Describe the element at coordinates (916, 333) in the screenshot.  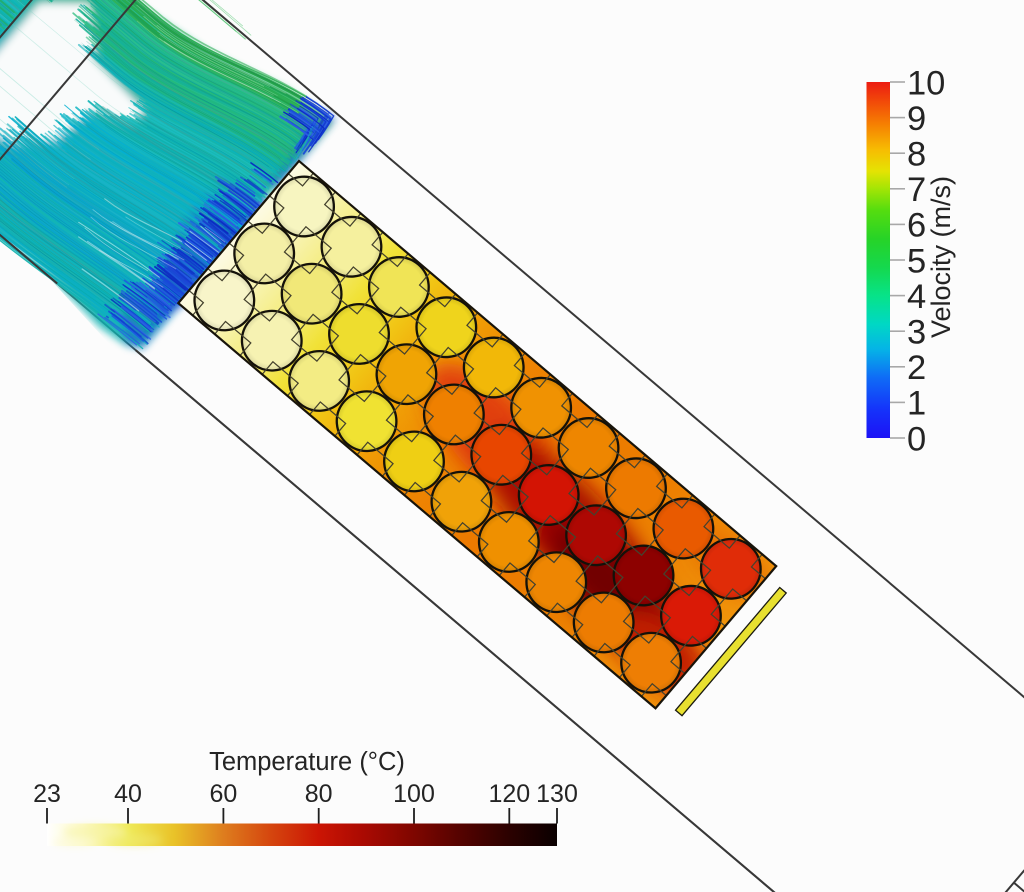
I see `svg-text: 3` at that location.